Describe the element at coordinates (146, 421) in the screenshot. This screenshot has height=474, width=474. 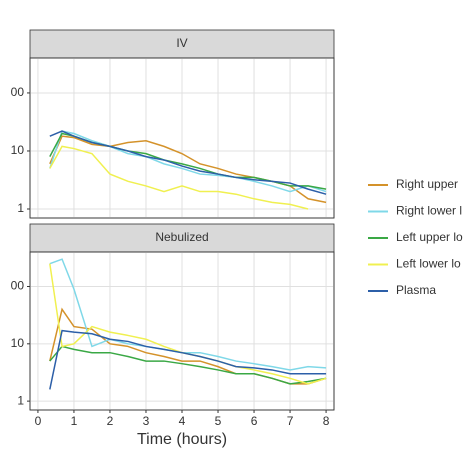
I see `x-tick-label: 3` at that location.